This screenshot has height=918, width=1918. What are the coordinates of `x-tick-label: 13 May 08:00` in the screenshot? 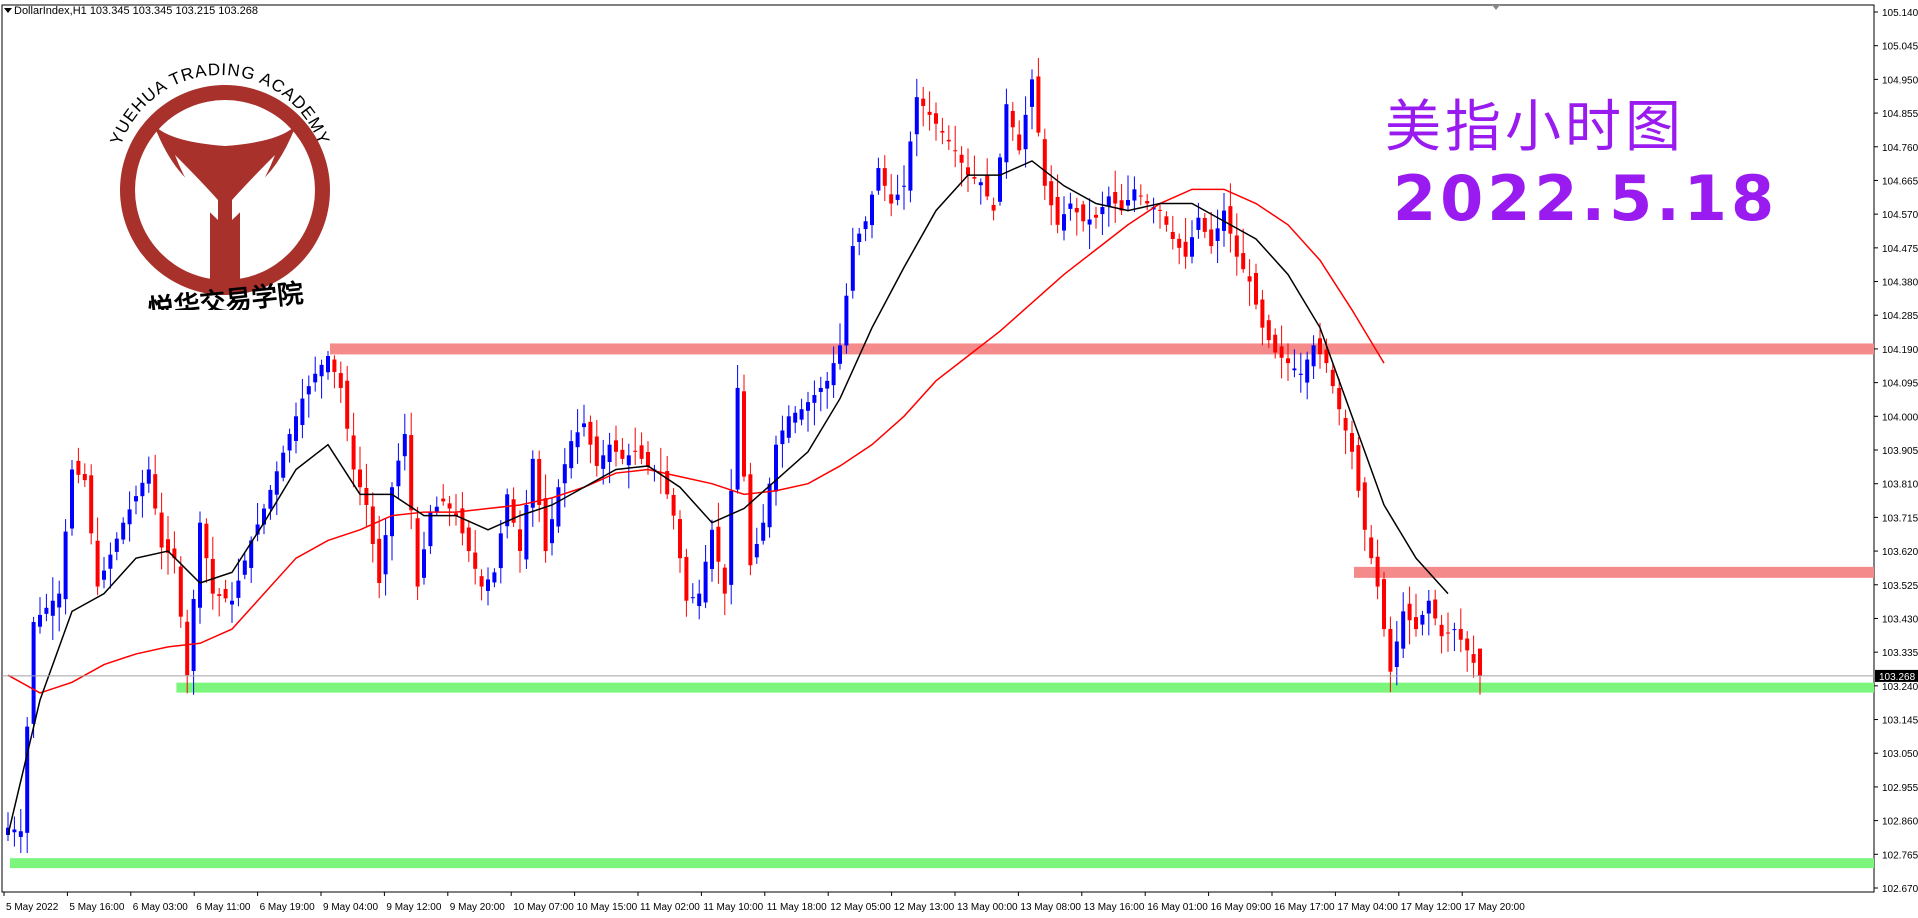 It's located at (1050, 907).